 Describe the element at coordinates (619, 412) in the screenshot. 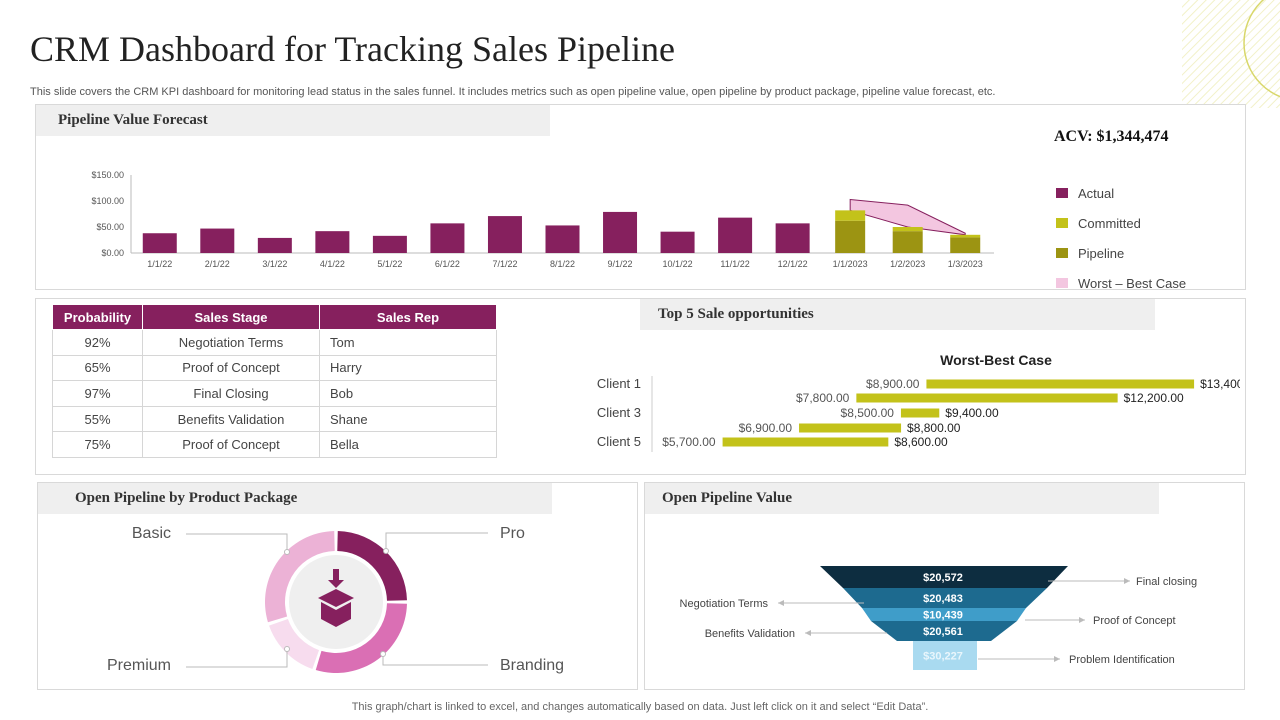

I see `category-label: Client 3` at that location.